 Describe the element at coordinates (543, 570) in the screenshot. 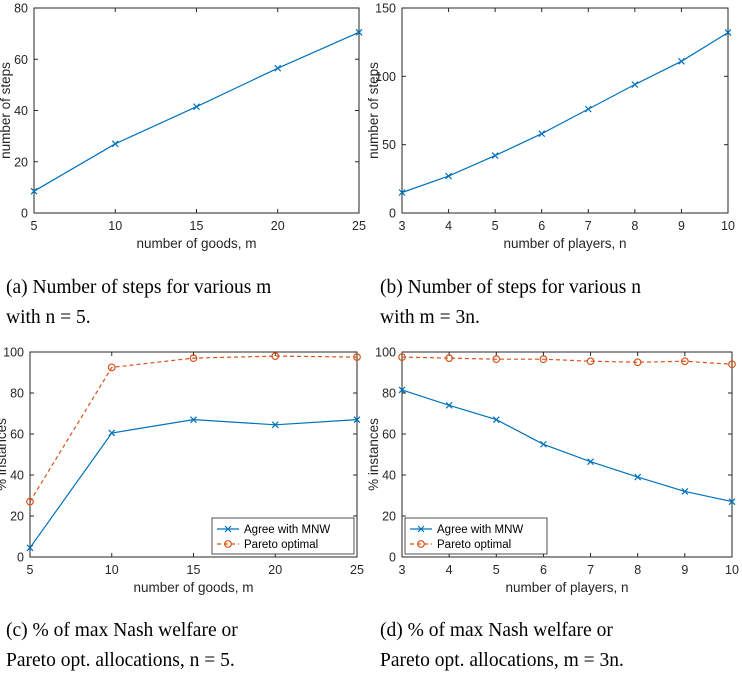

I see `x-tick-label: 6` at that location.